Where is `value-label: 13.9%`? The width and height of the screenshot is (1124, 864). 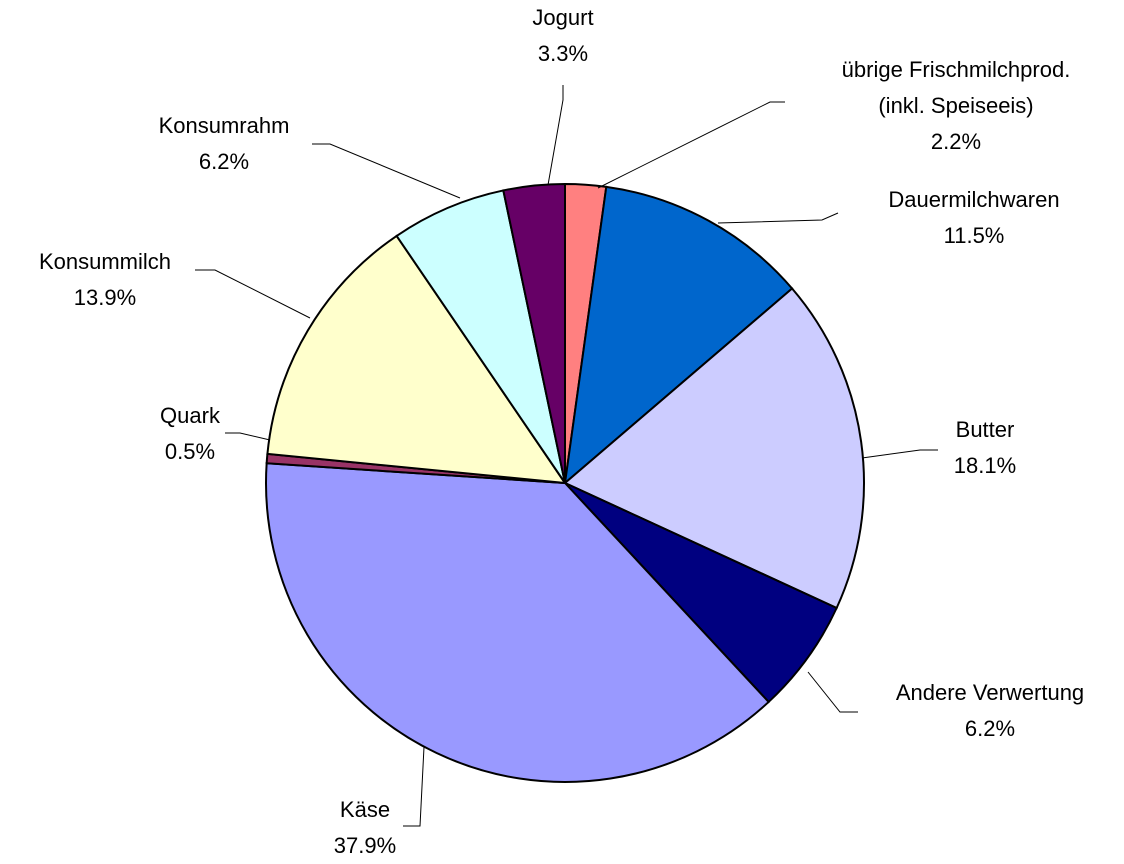
value-label: 13.9% is located at coordinates (105, 297).